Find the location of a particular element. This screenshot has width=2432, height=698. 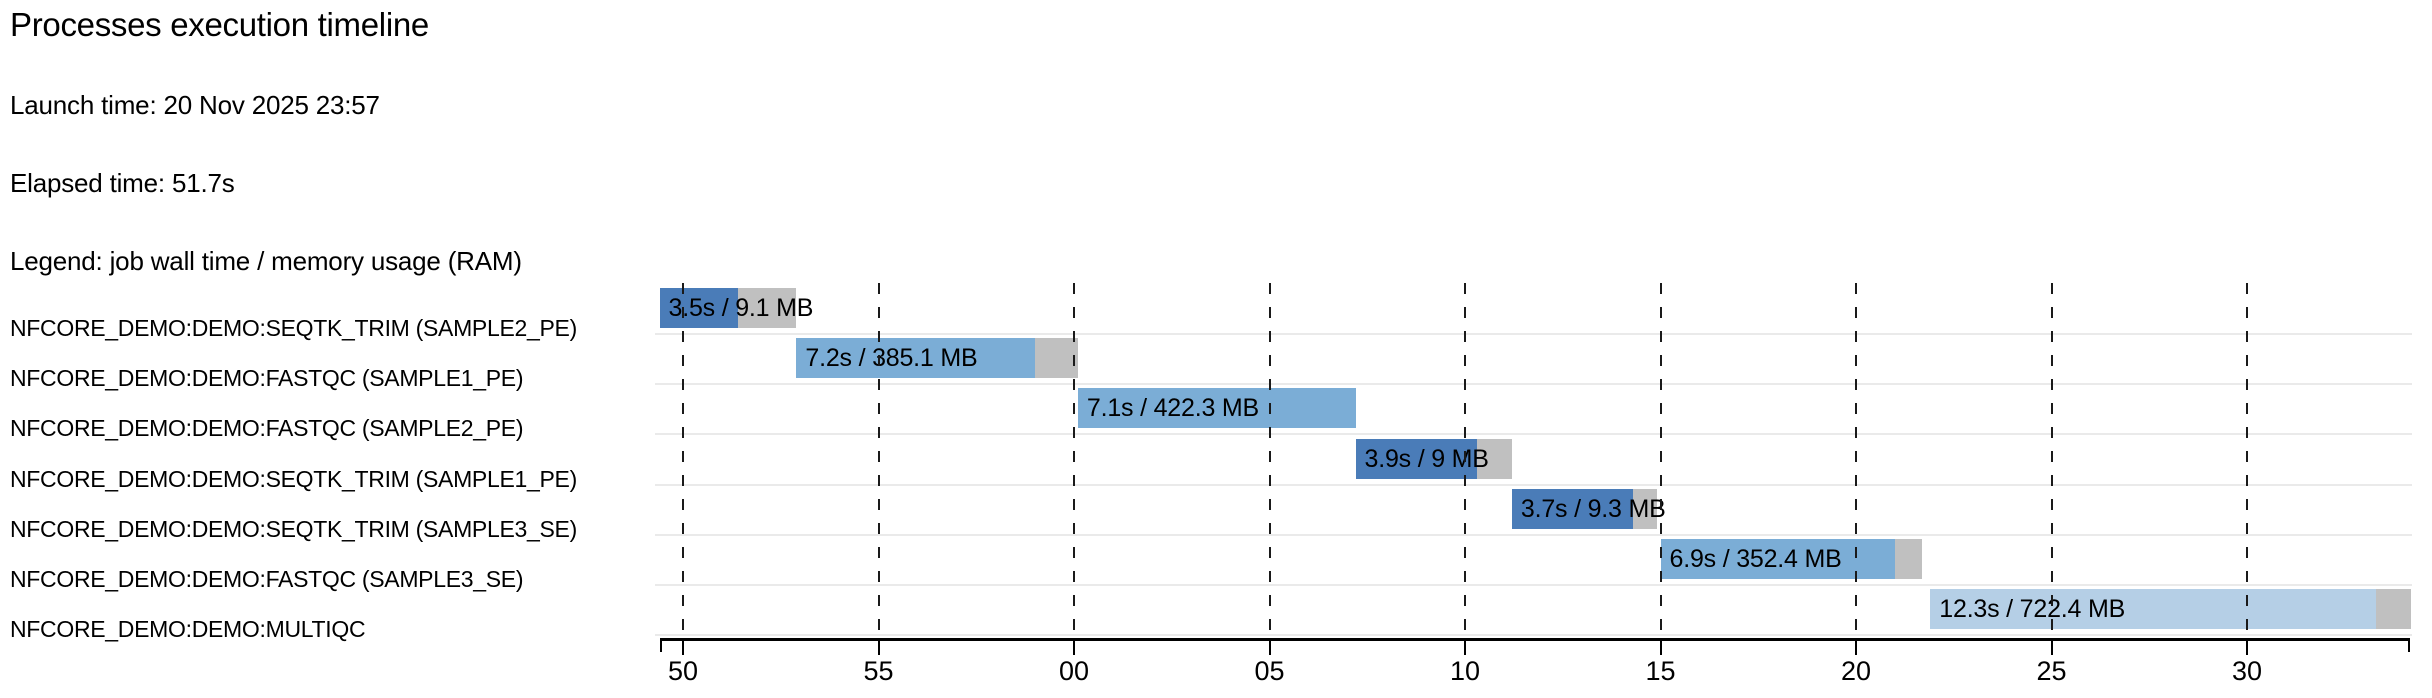

task-bar-label: 6.9s / 352.4 MB is located at coordinates (1755, 559).